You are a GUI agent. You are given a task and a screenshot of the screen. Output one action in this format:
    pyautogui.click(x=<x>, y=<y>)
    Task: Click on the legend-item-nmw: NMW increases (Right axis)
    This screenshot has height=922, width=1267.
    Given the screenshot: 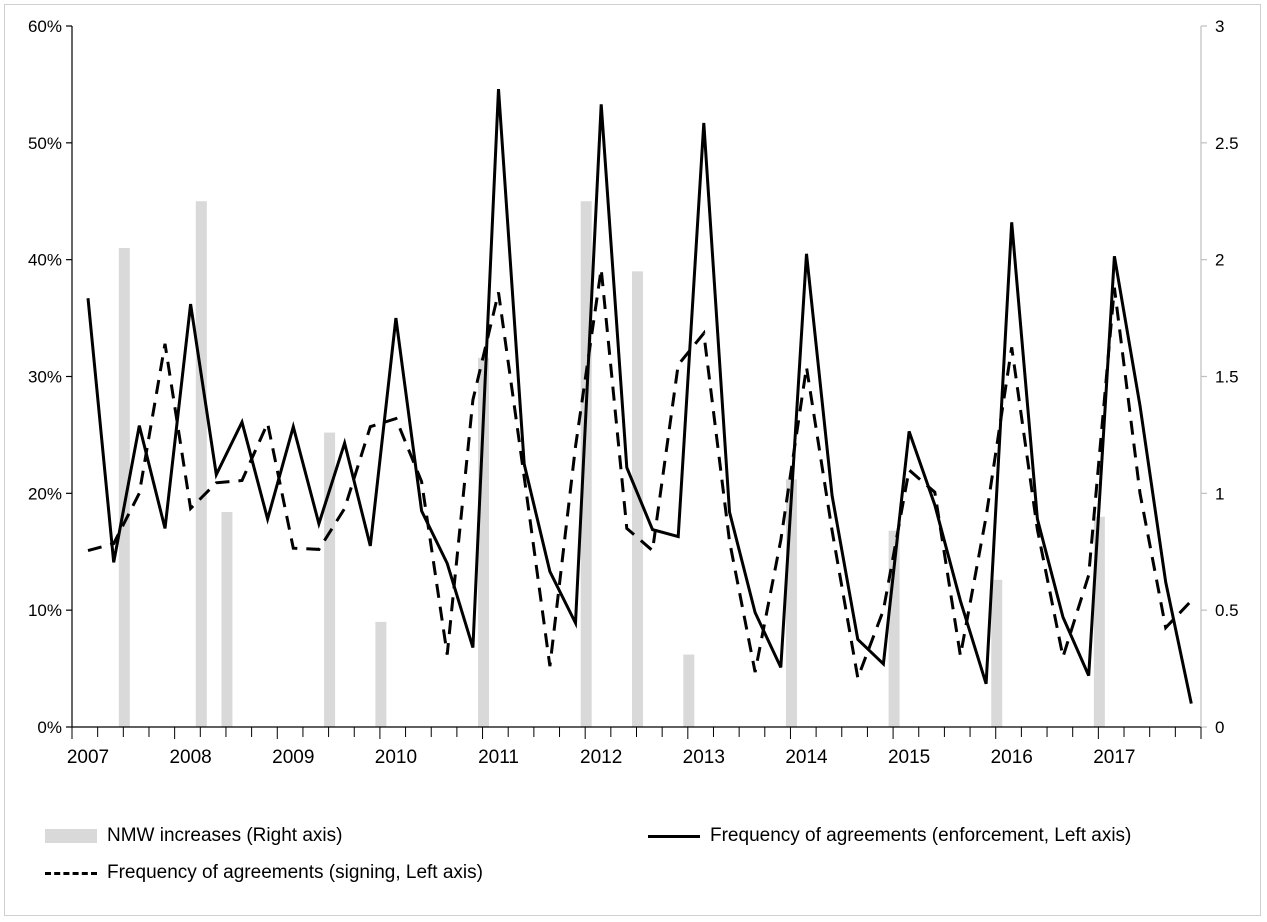 What is the action you would take?
    pyautogui.click(x=193, y=836)
    